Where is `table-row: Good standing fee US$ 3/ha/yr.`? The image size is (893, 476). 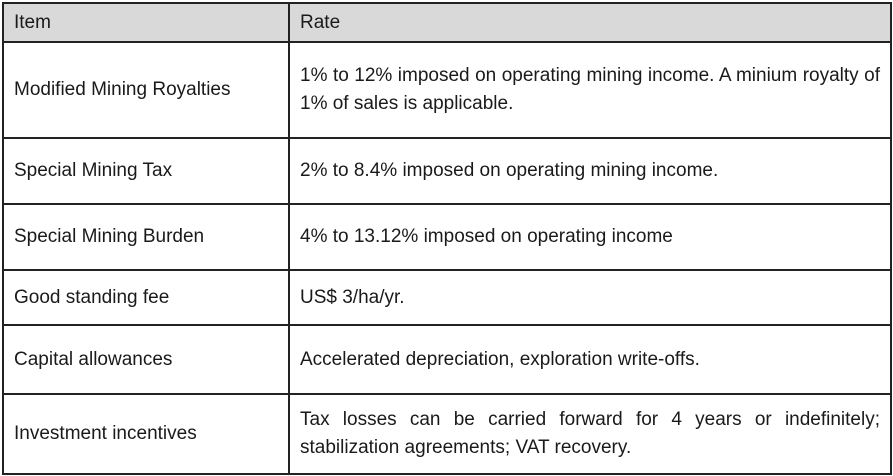
table-row: Good standing fee US$ 3/ha/yr. is located at coordinates (447, 297).